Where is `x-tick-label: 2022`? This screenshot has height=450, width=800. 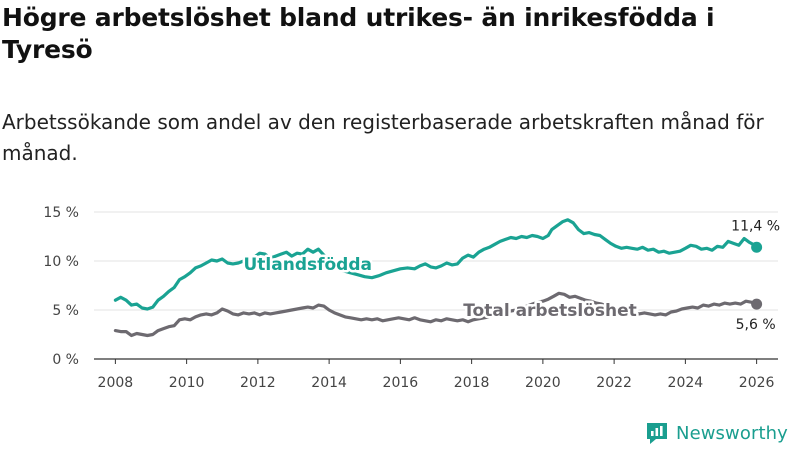
x-tick-label: 2022 is located at coordinates (614, 383).